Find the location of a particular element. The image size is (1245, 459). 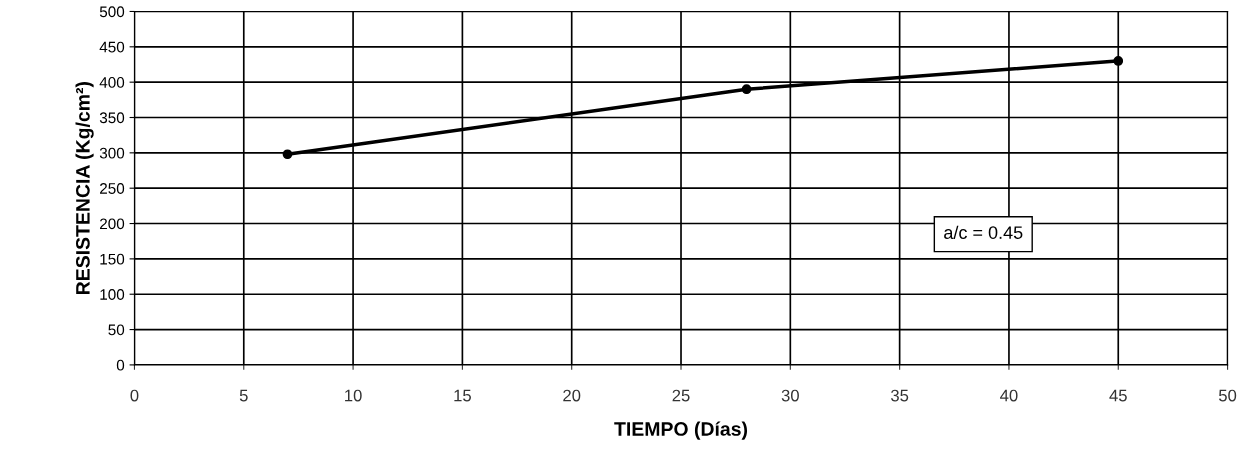

x-tick-label: 5 is located at coordinates (243, 395).